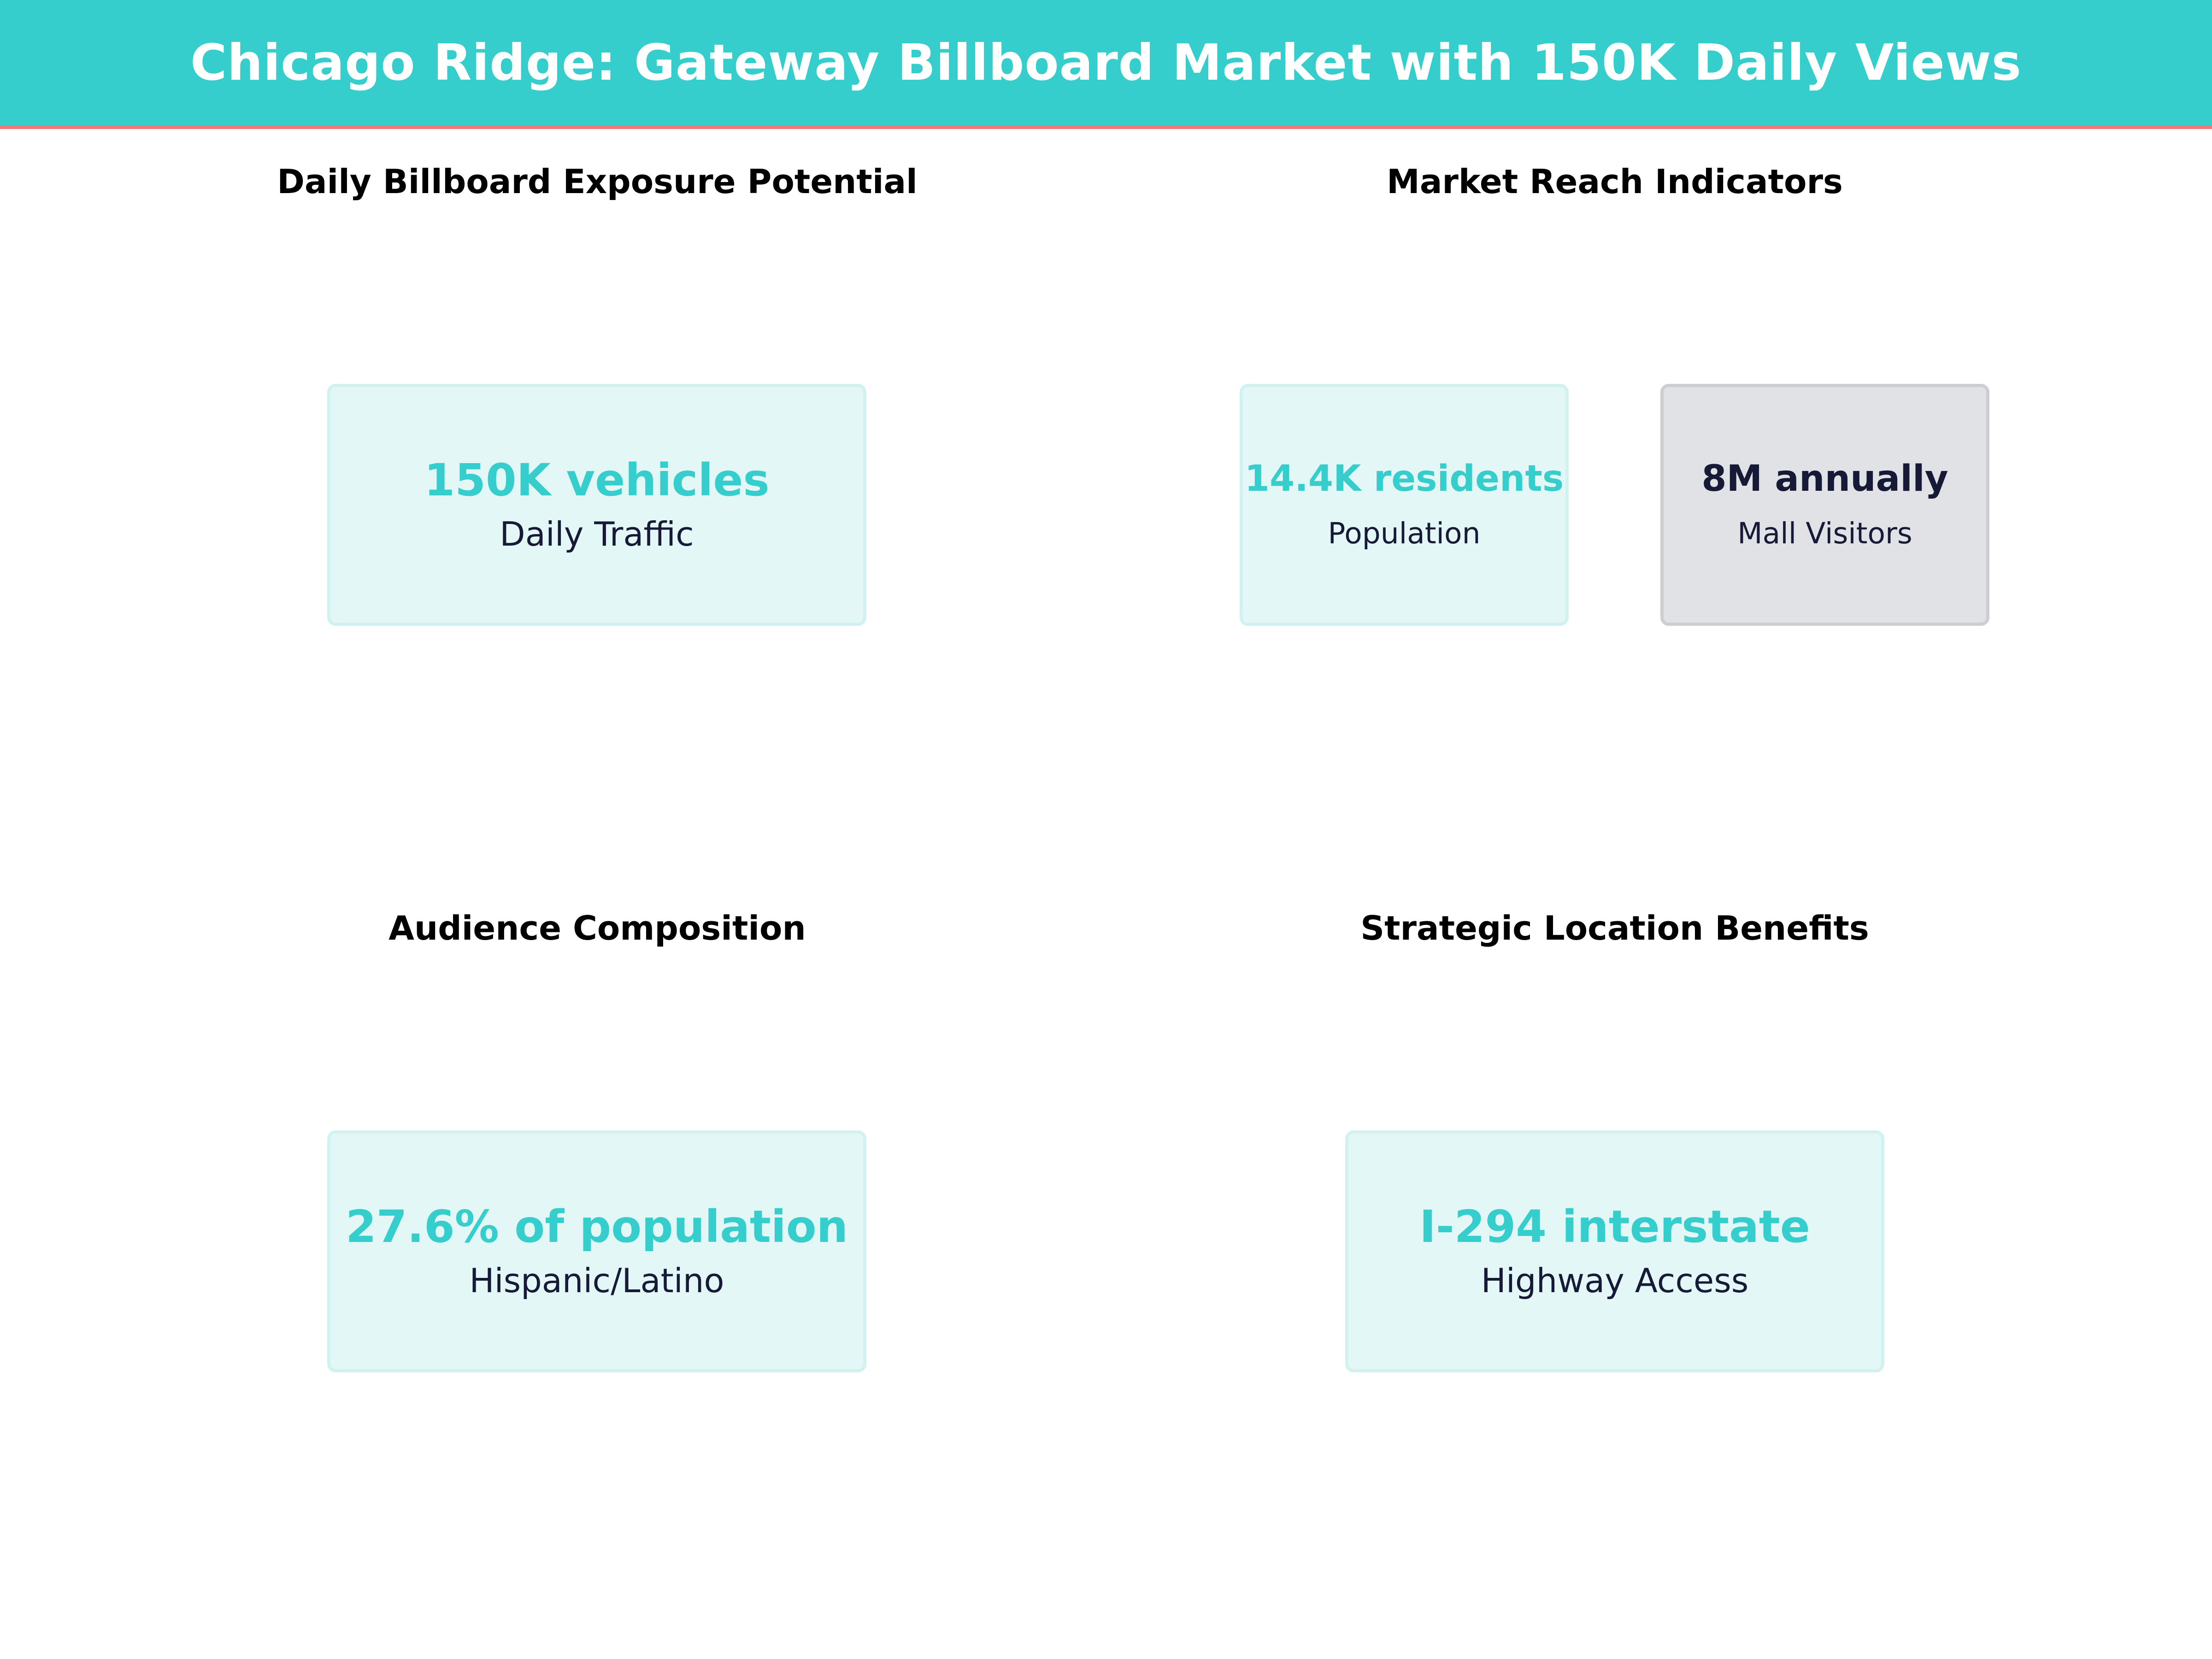 The image size is (2212, 1659). I want to click on metric-card-highway-access: I-294 interstate Highway Access, so click(1614, 1251).